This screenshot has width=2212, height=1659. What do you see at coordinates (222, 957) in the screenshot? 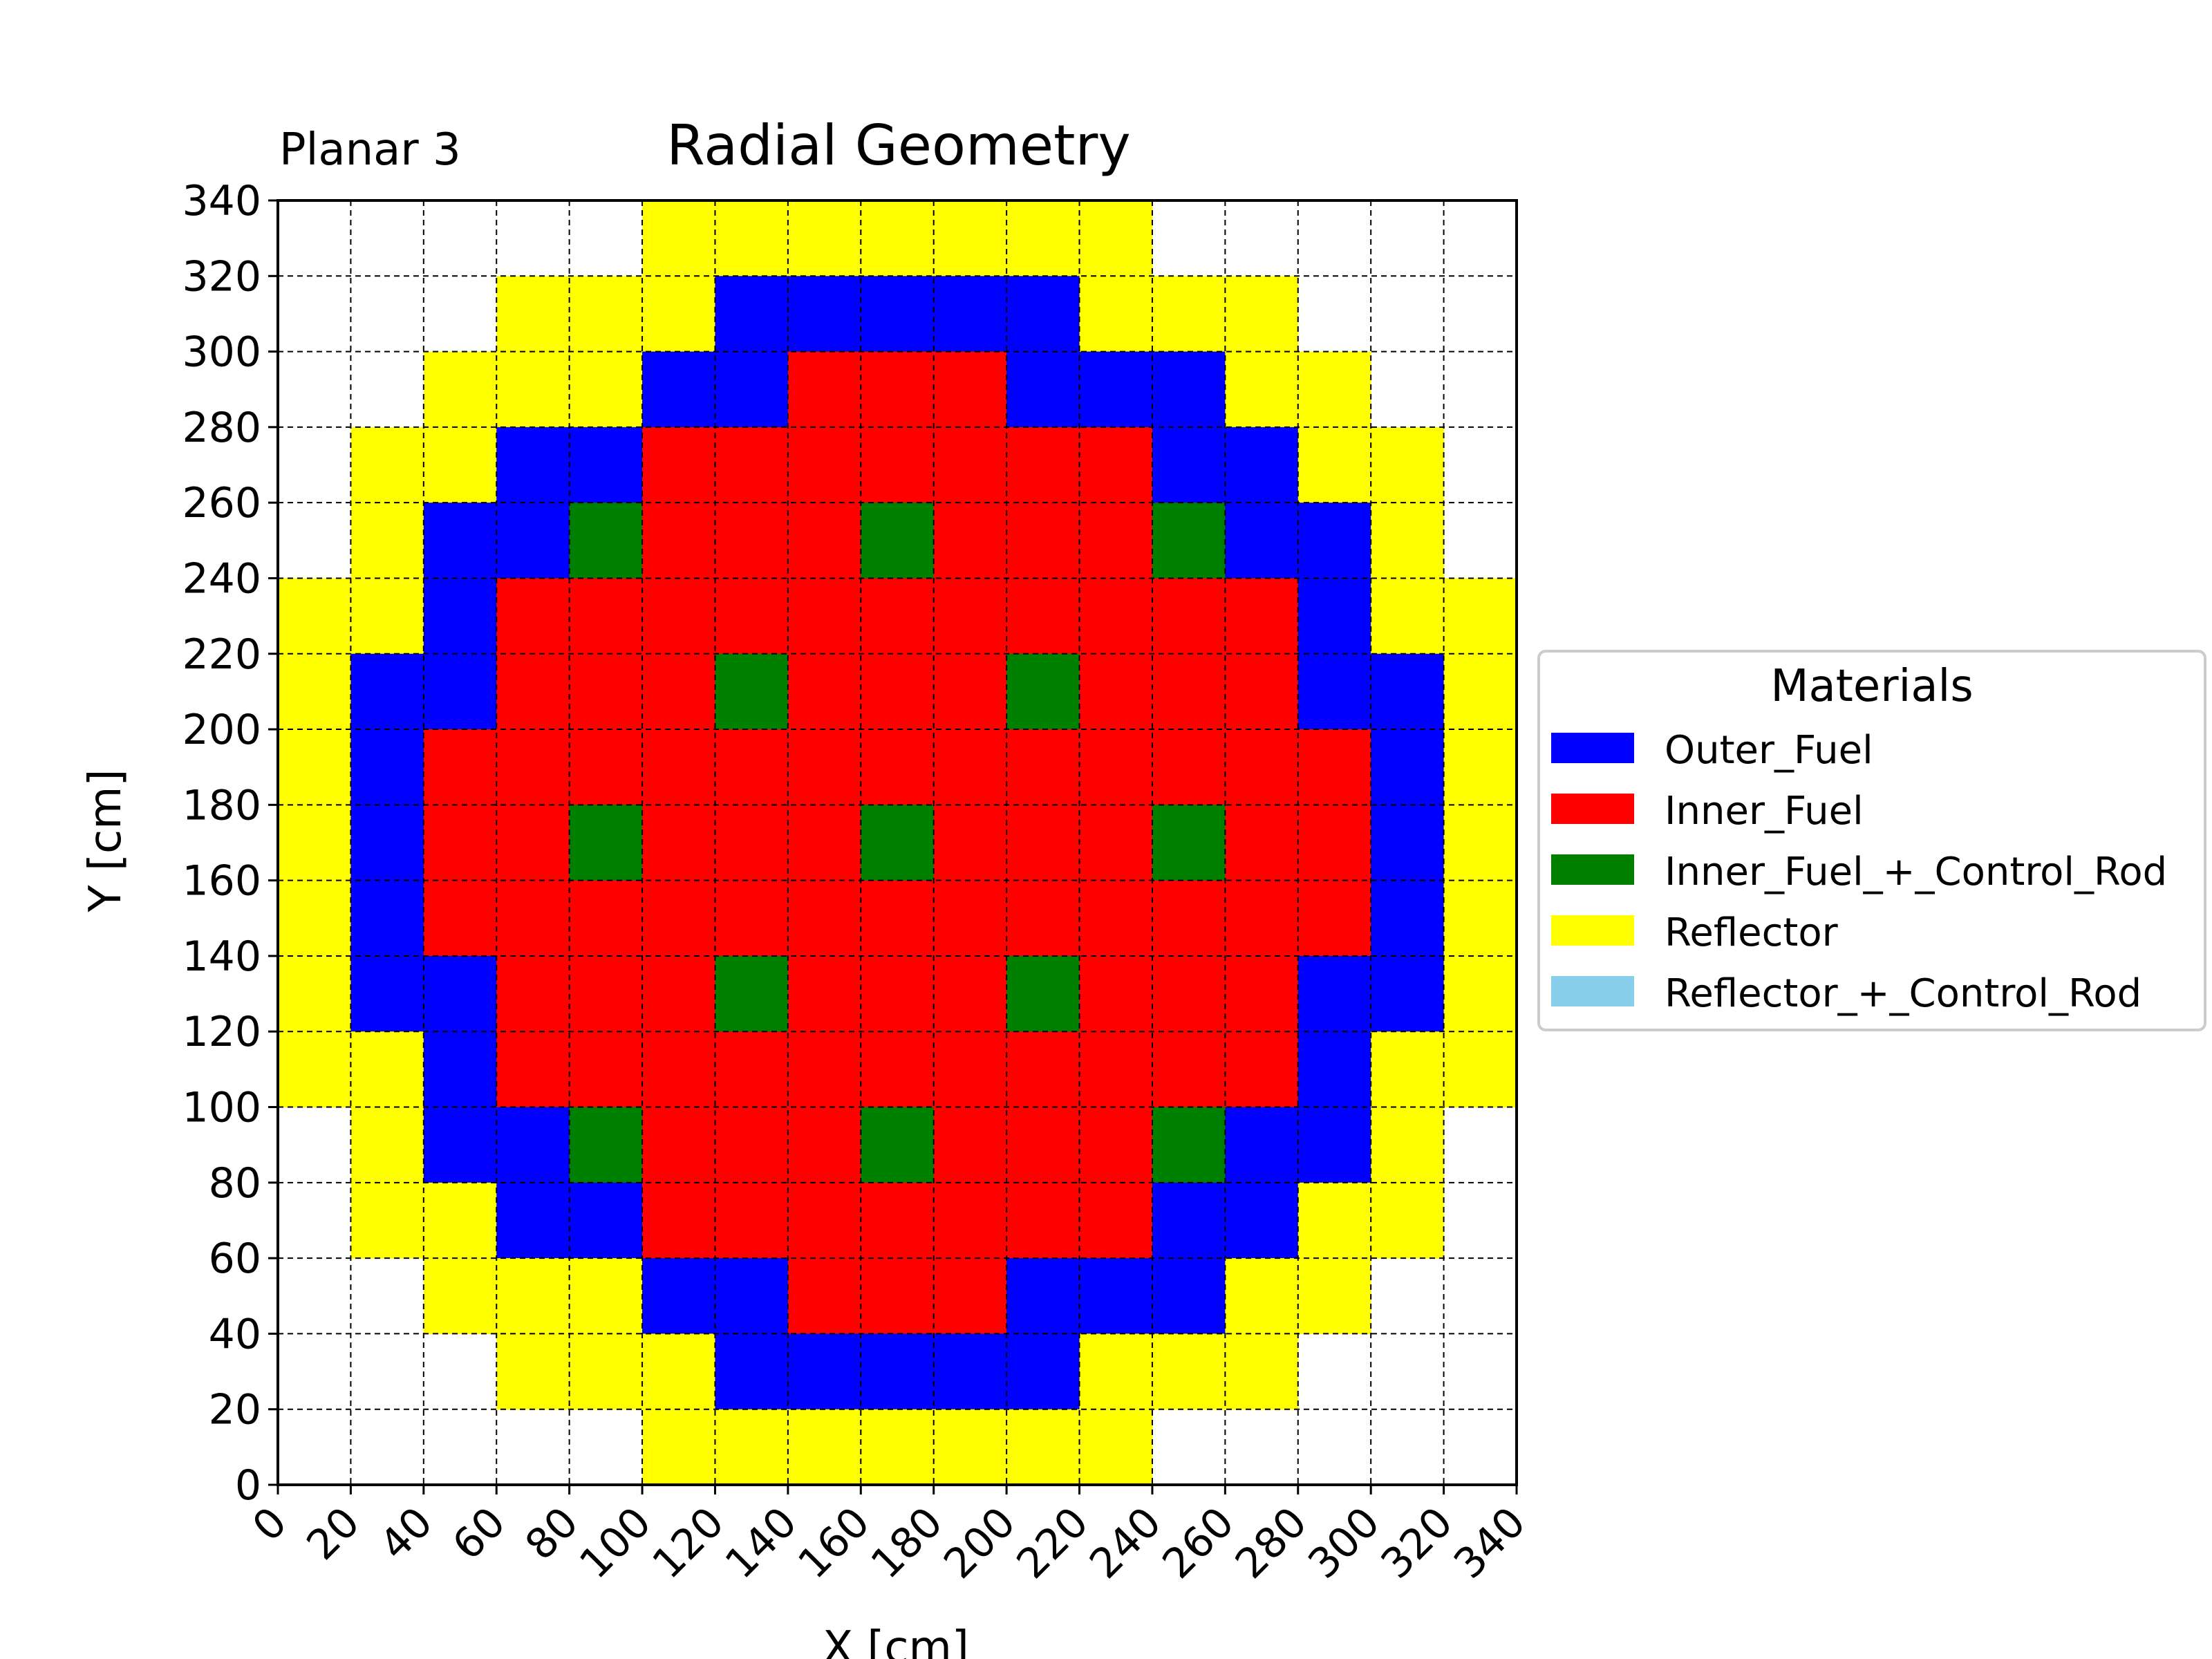
I see `y-tick-label: 140` at bounding box center [222, 957].